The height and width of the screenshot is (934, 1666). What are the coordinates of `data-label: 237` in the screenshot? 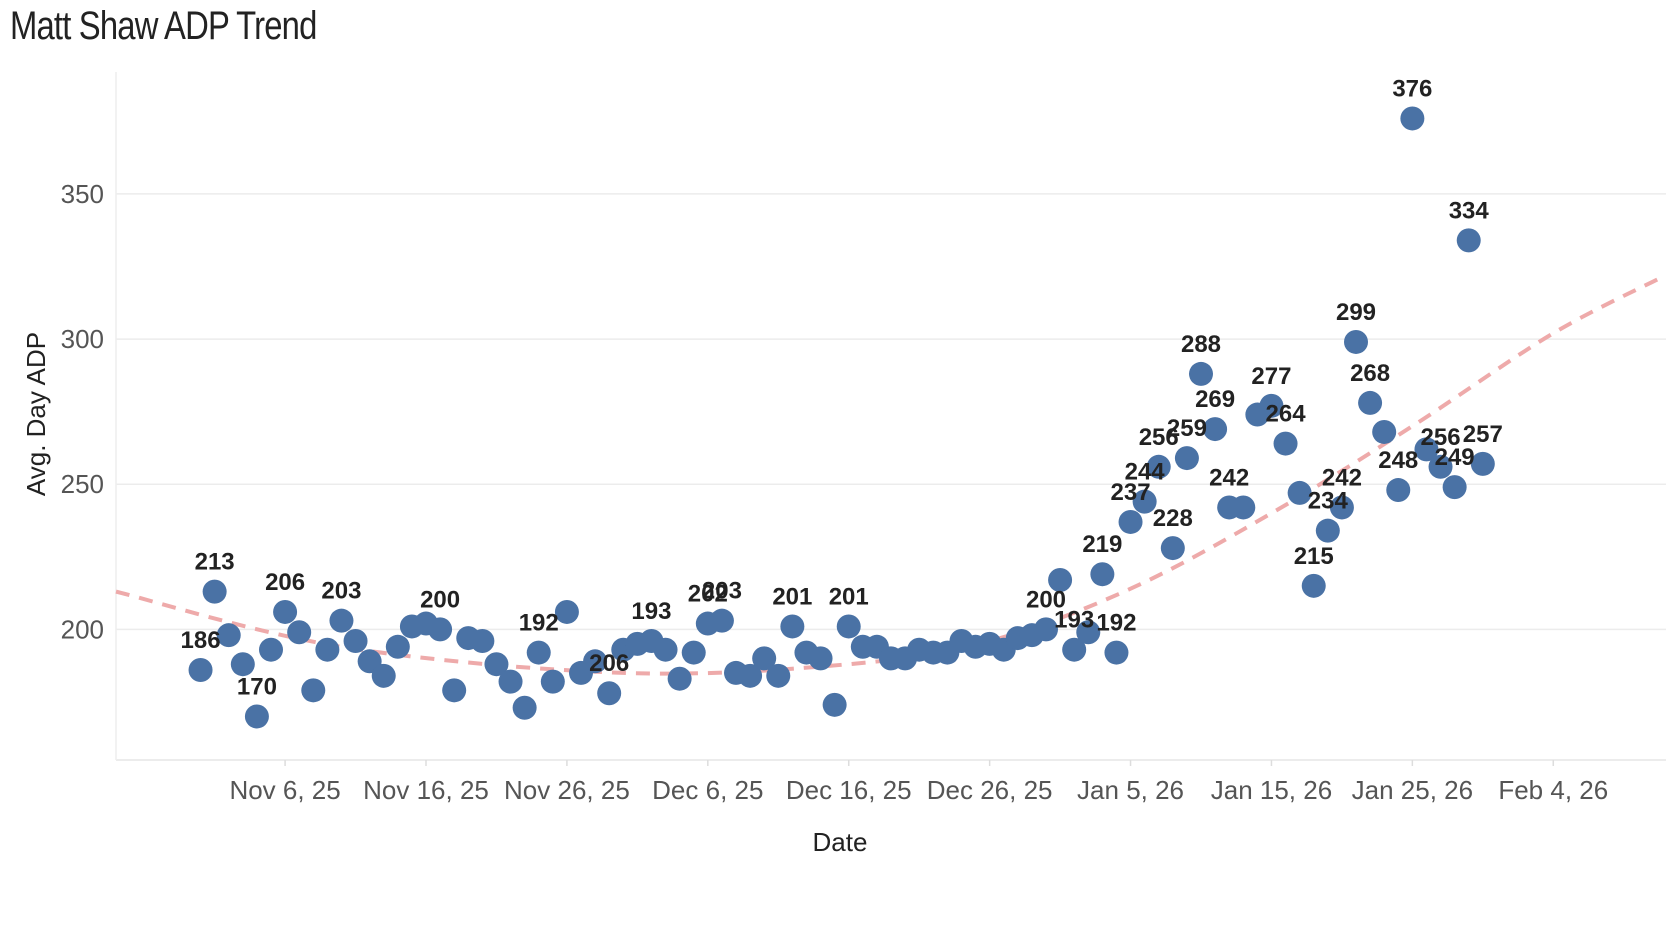 It's located at (1131, 492).